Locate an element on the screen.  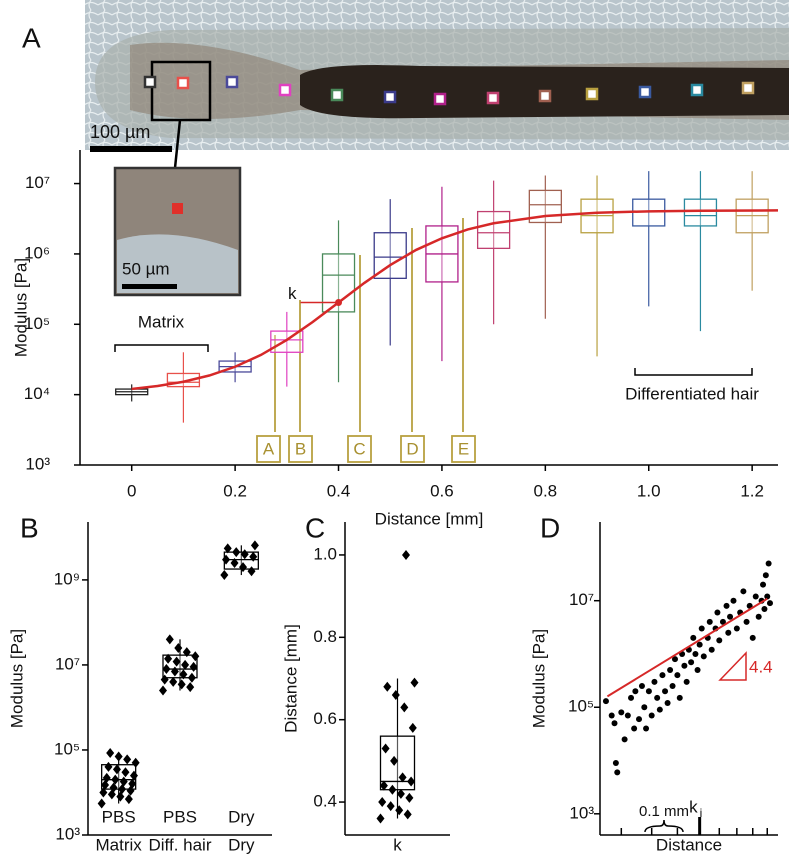
x-tick-label: 0 is located at coordinates (131, 490).